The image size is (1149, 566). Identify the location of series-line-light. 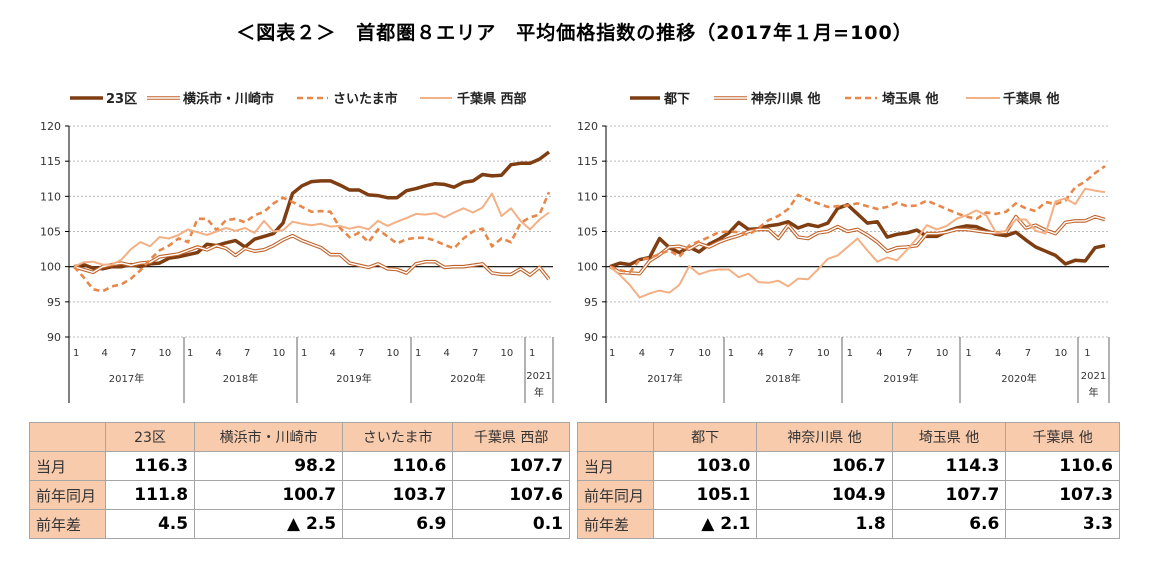
(857, 243).